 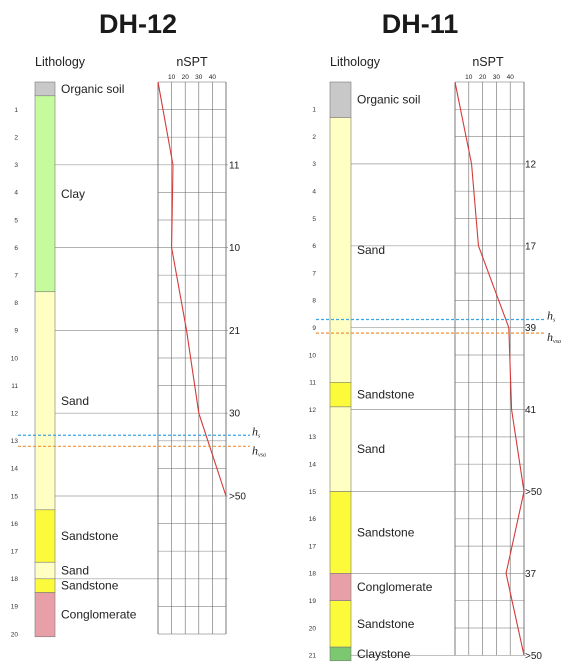 What do you see at coordinates (531, 410) in the screenshot?
I see `nspt-value-label: 41` at bounding box center [531, 410].